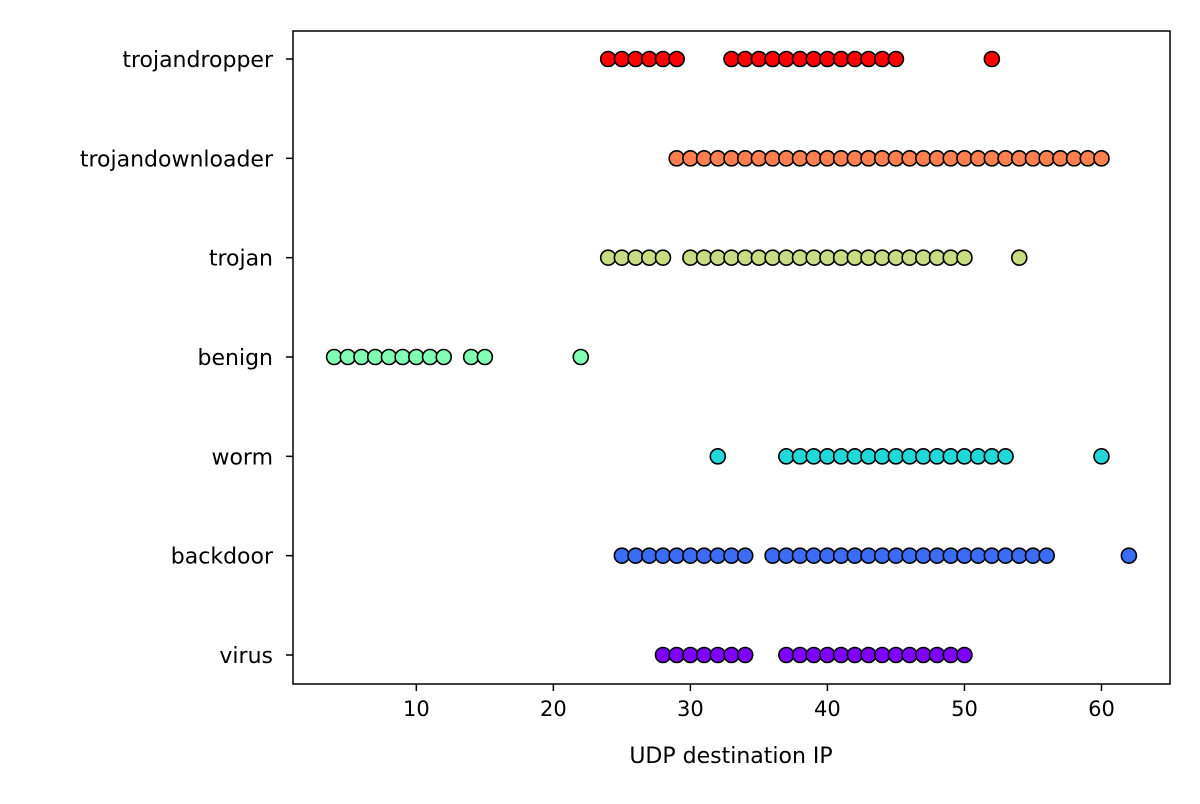 The width and height of the screenshot is (1200, 804). Describe the element at coordinates (553, 709) in the screenshot. I see `x-tick-label: 20` at that location.